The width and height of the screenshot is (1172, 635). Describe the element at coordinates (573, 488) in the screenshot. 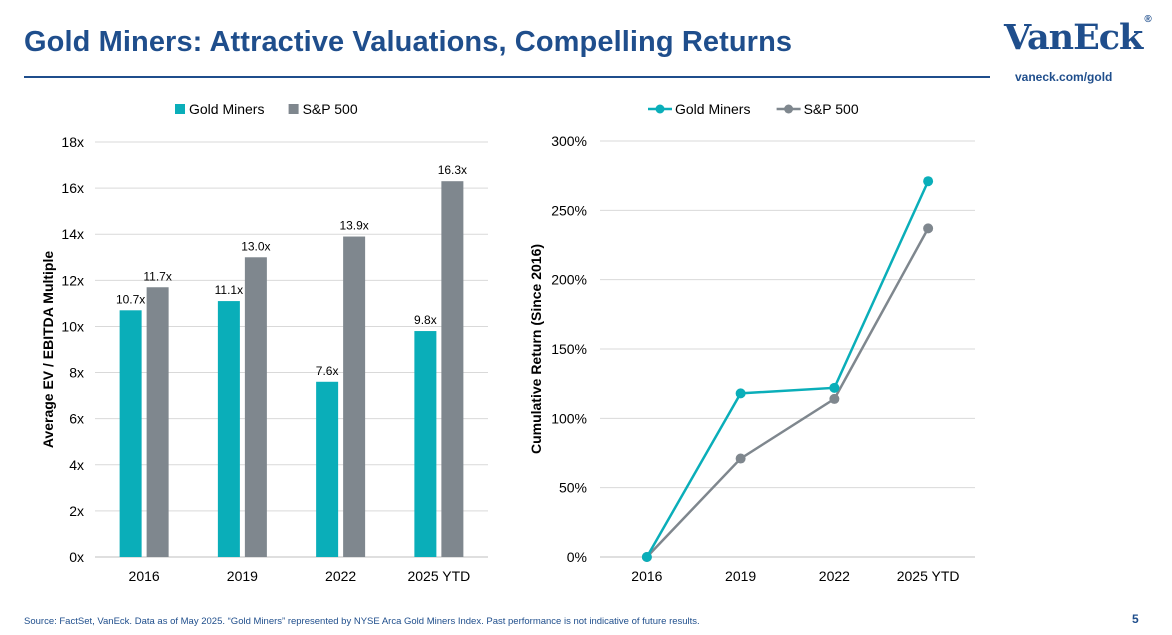

I see `line-y-tick-label: 50%` at that location.